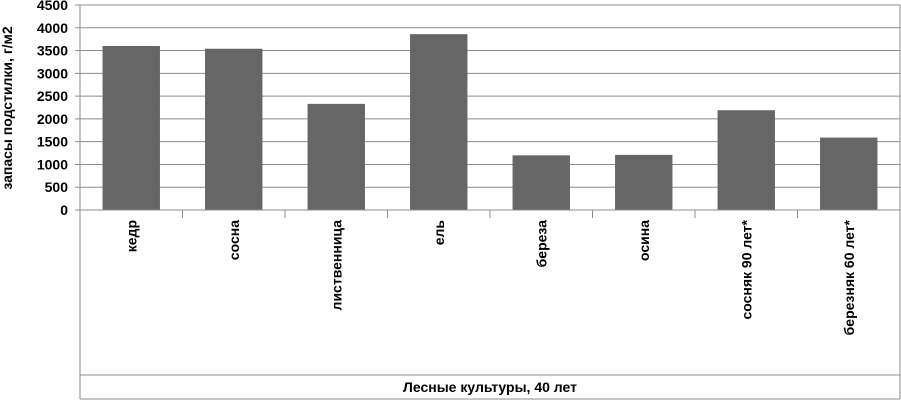 This screenshot has width=901, height=400. I want to click on category-label: осина, so click(644, 240).